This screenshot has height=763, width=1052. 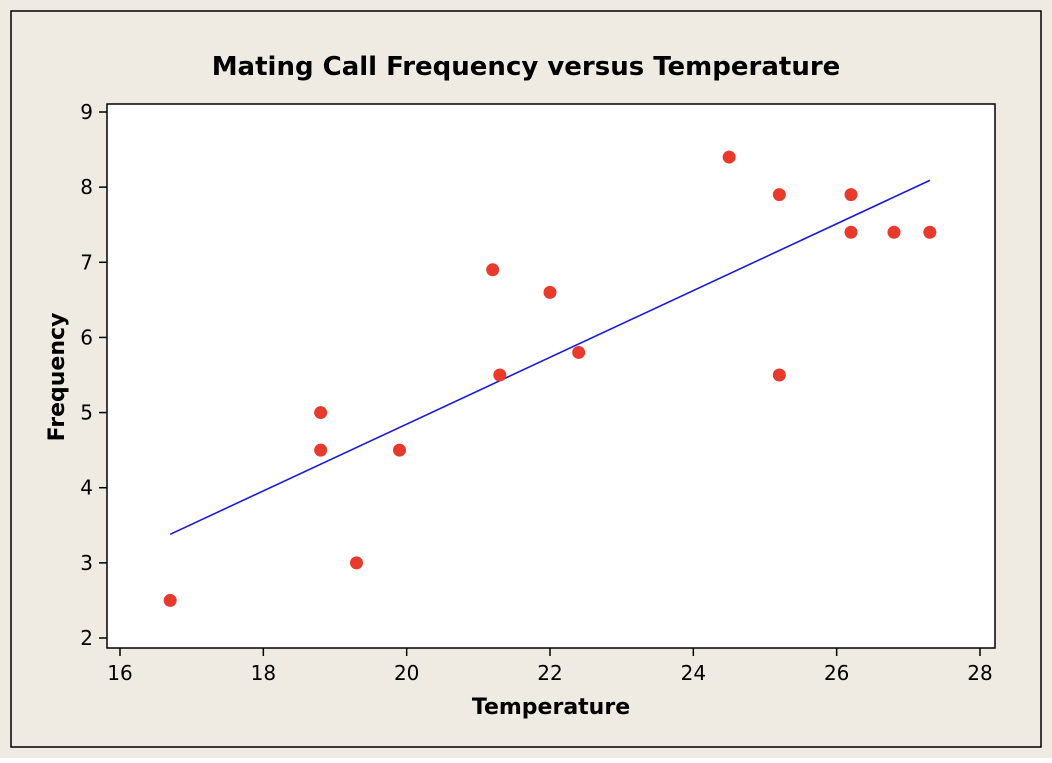 What do you see at coordinates (119, 673) in the screenshot?
I see `x-tick-label: 16` at bounding box center [119, 673].